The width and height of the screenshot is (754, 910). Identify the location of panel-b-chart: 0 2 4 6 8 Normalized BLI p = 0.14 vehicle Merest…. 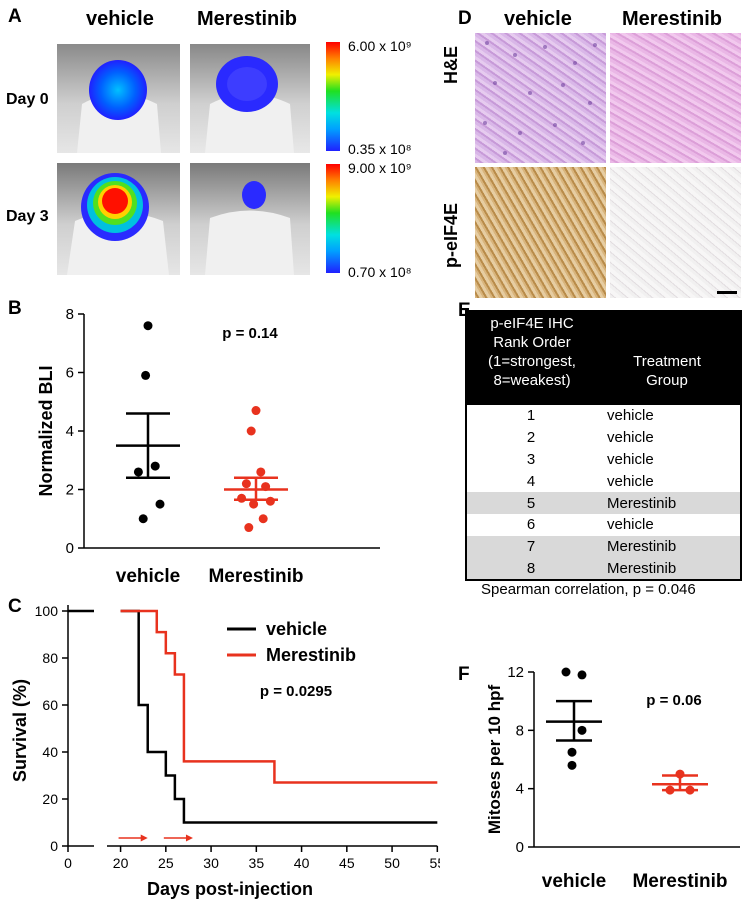
(208, 446).